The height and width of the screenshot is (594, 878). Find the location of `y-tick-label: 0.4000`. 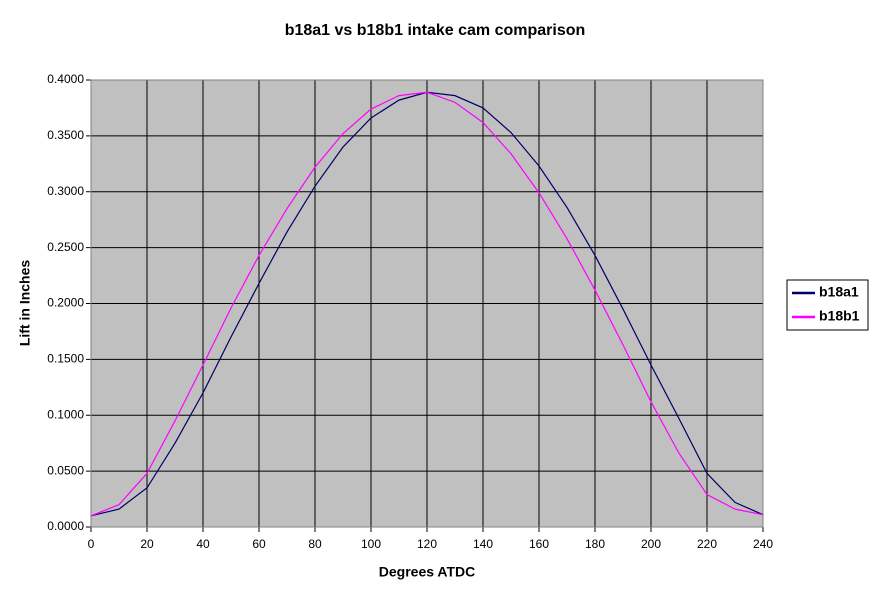

y-tick-label: 0.4000 is located at coordinates (65, 79).